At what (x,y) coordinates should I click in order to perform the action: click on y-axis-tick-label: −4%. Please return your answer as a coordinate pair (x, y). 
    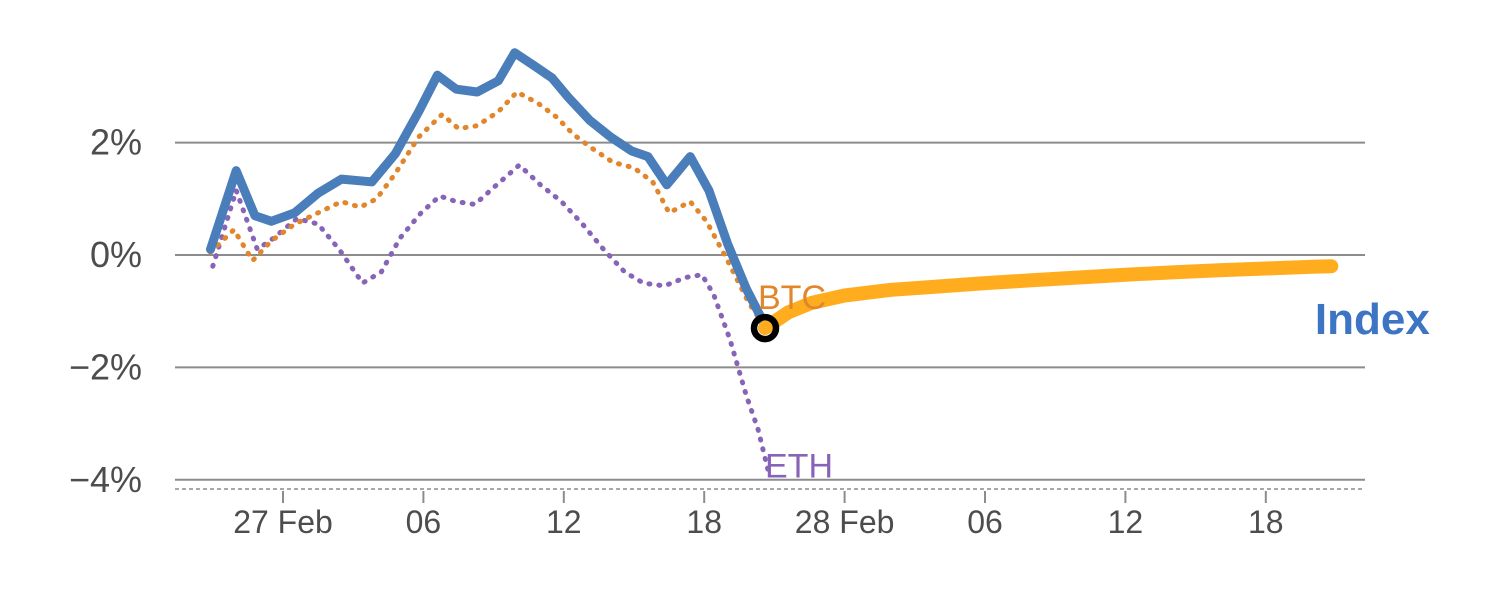
    Looking at the image, I should click on (105, 479).